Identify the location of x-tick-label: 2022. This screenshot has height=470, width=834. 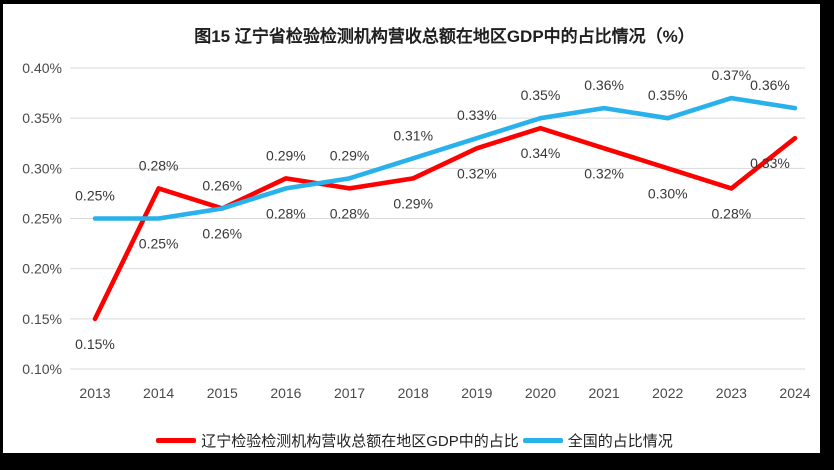
(667, 393).